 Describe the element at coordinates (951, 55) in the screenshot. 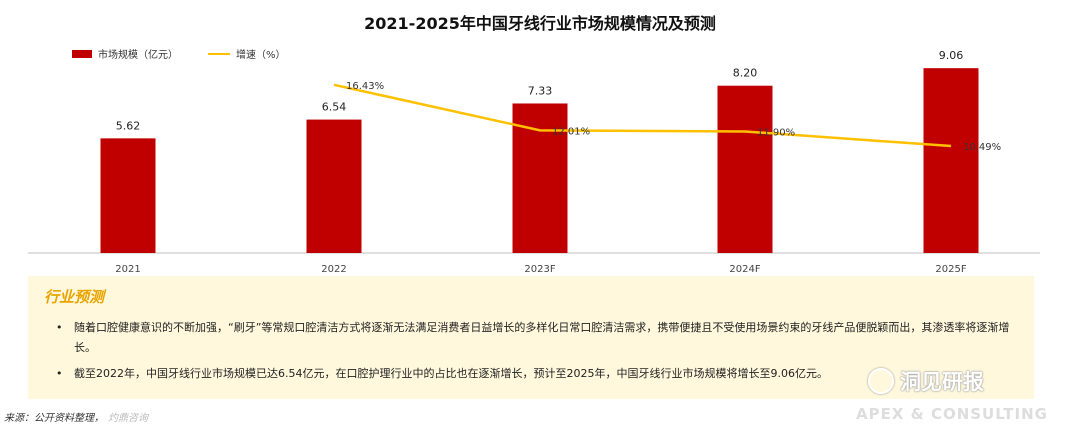

I see `bar-value-label: 9.06` at that location.